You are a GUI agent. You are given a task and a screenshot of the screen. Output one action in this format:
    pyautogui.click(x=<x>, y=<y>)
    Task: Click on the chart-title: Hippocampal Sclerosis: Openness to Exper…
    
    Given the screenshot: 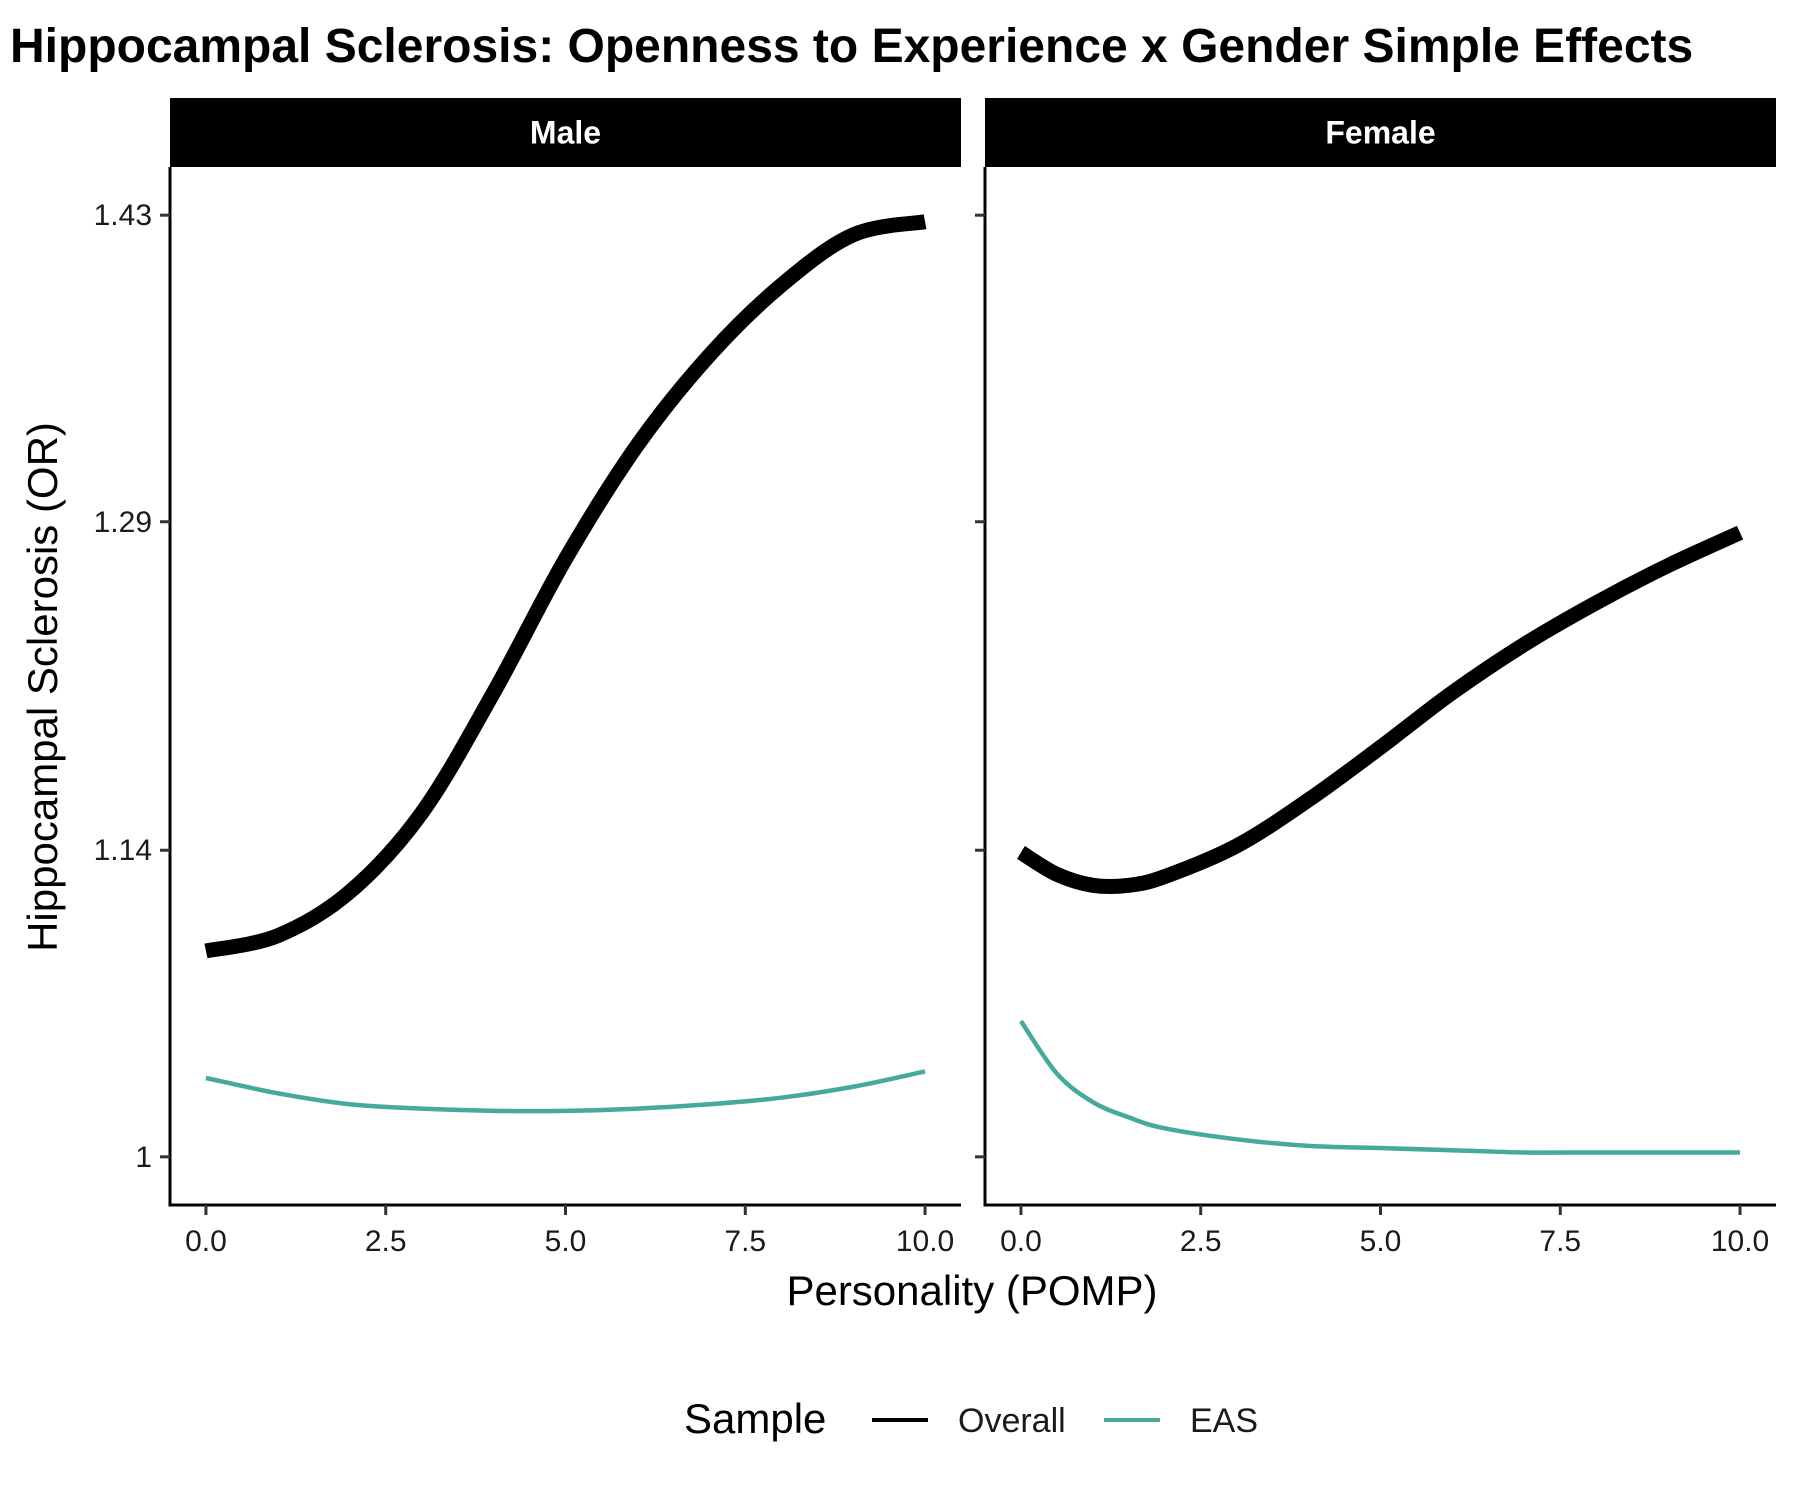 What is the action you would take?
    pyautogui.click(x=851, y=46)
    